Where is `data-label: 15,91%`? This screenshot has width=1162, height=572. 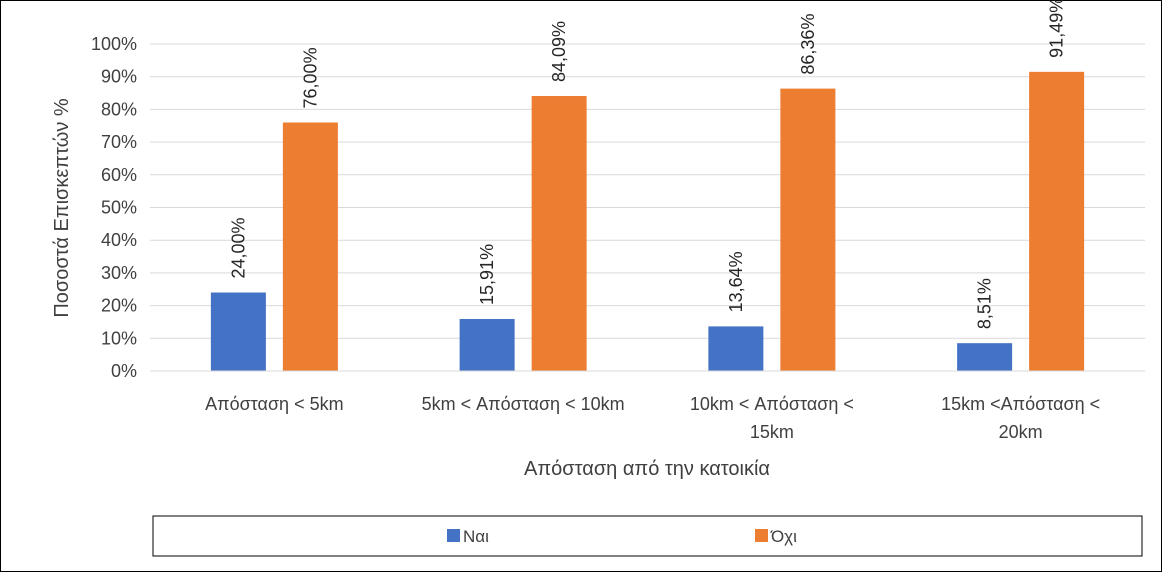 data-label: 15,91% is located at coordinates (487, 274).